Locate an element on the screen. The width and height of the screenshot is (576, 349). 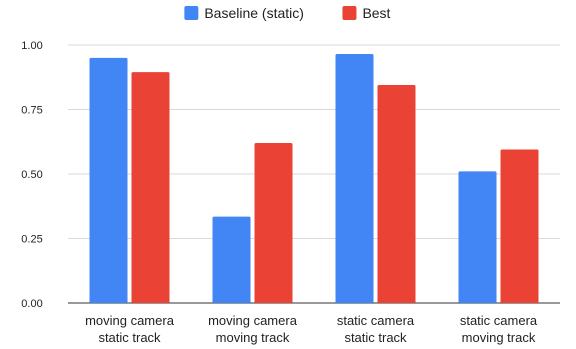
legend-label: Baseline (static) is located at coordinates (254, 13).